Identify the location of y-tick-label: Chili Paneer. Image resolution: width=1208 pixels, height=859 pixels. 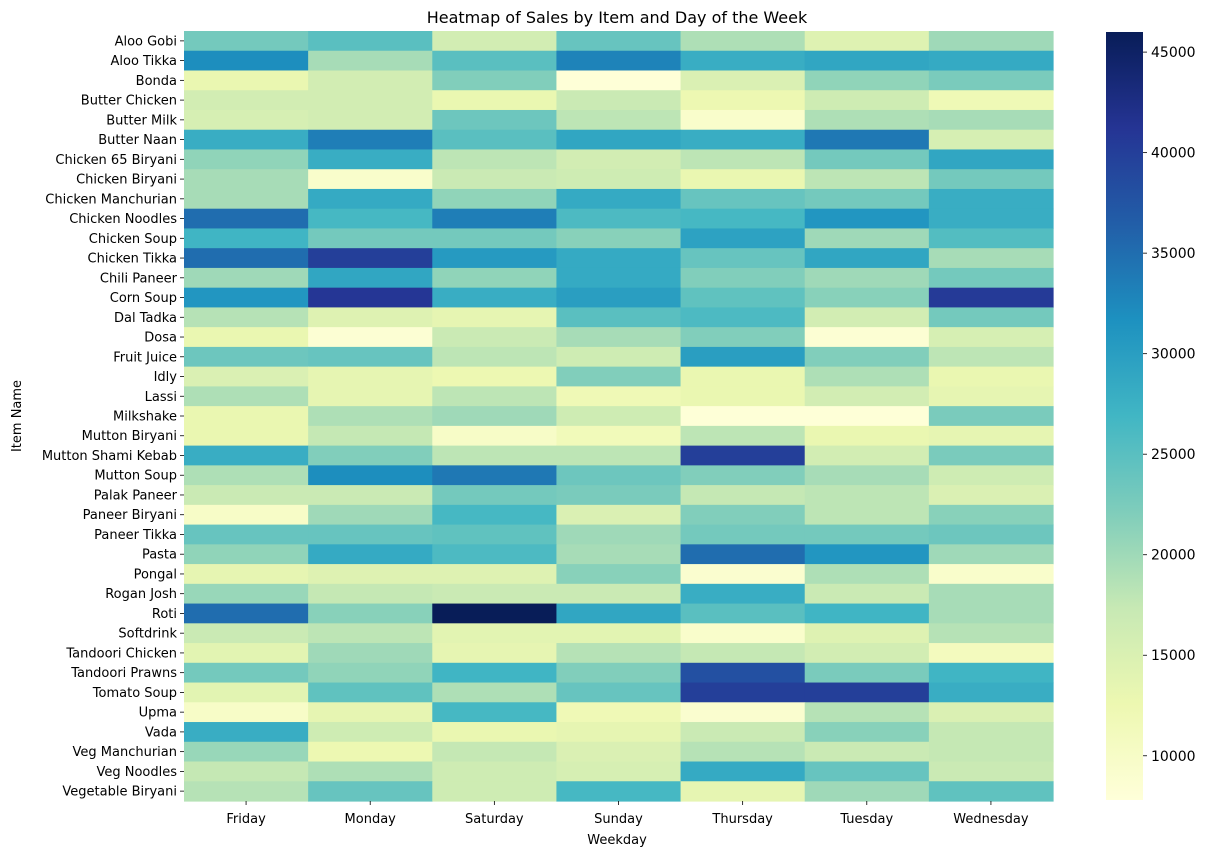
(139, 278).